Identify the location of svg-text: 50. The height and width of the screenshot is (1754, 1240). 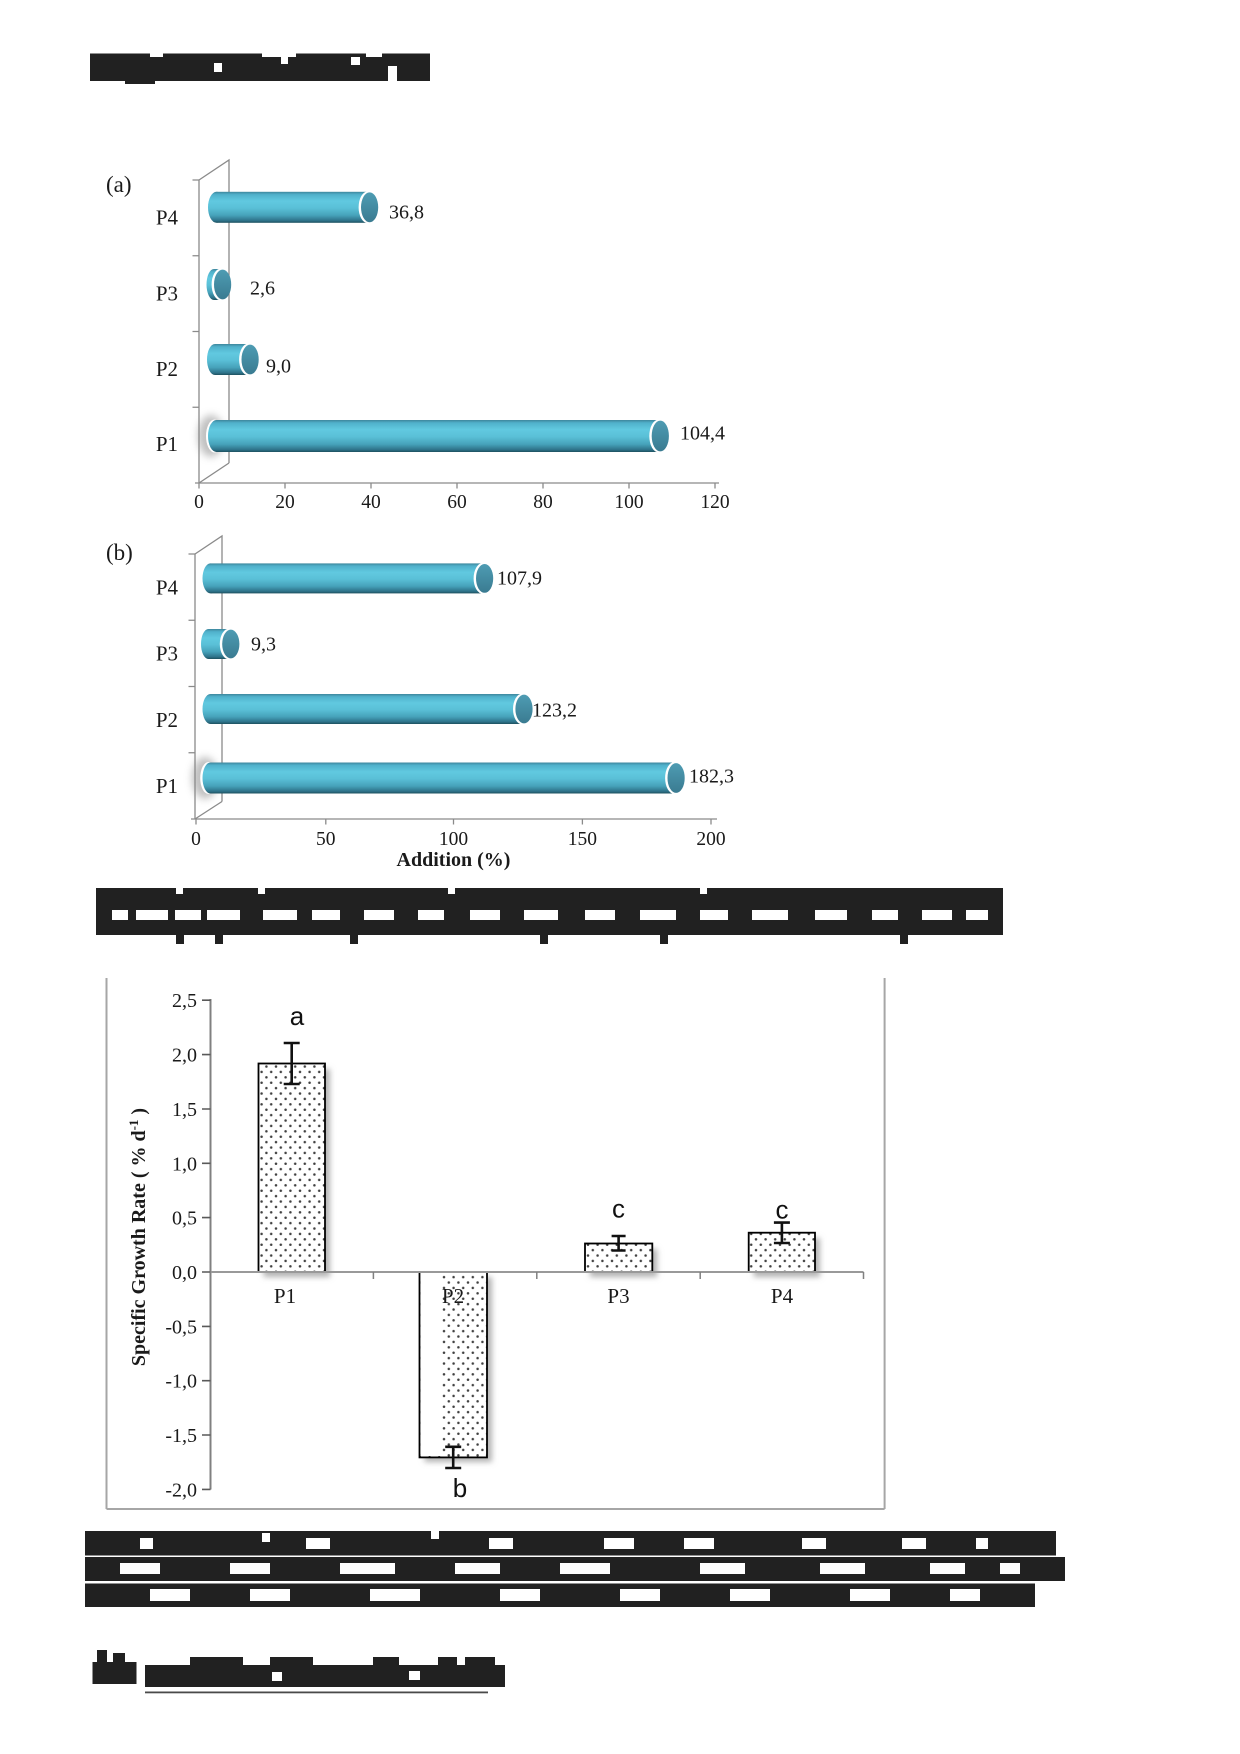
(326, 839).